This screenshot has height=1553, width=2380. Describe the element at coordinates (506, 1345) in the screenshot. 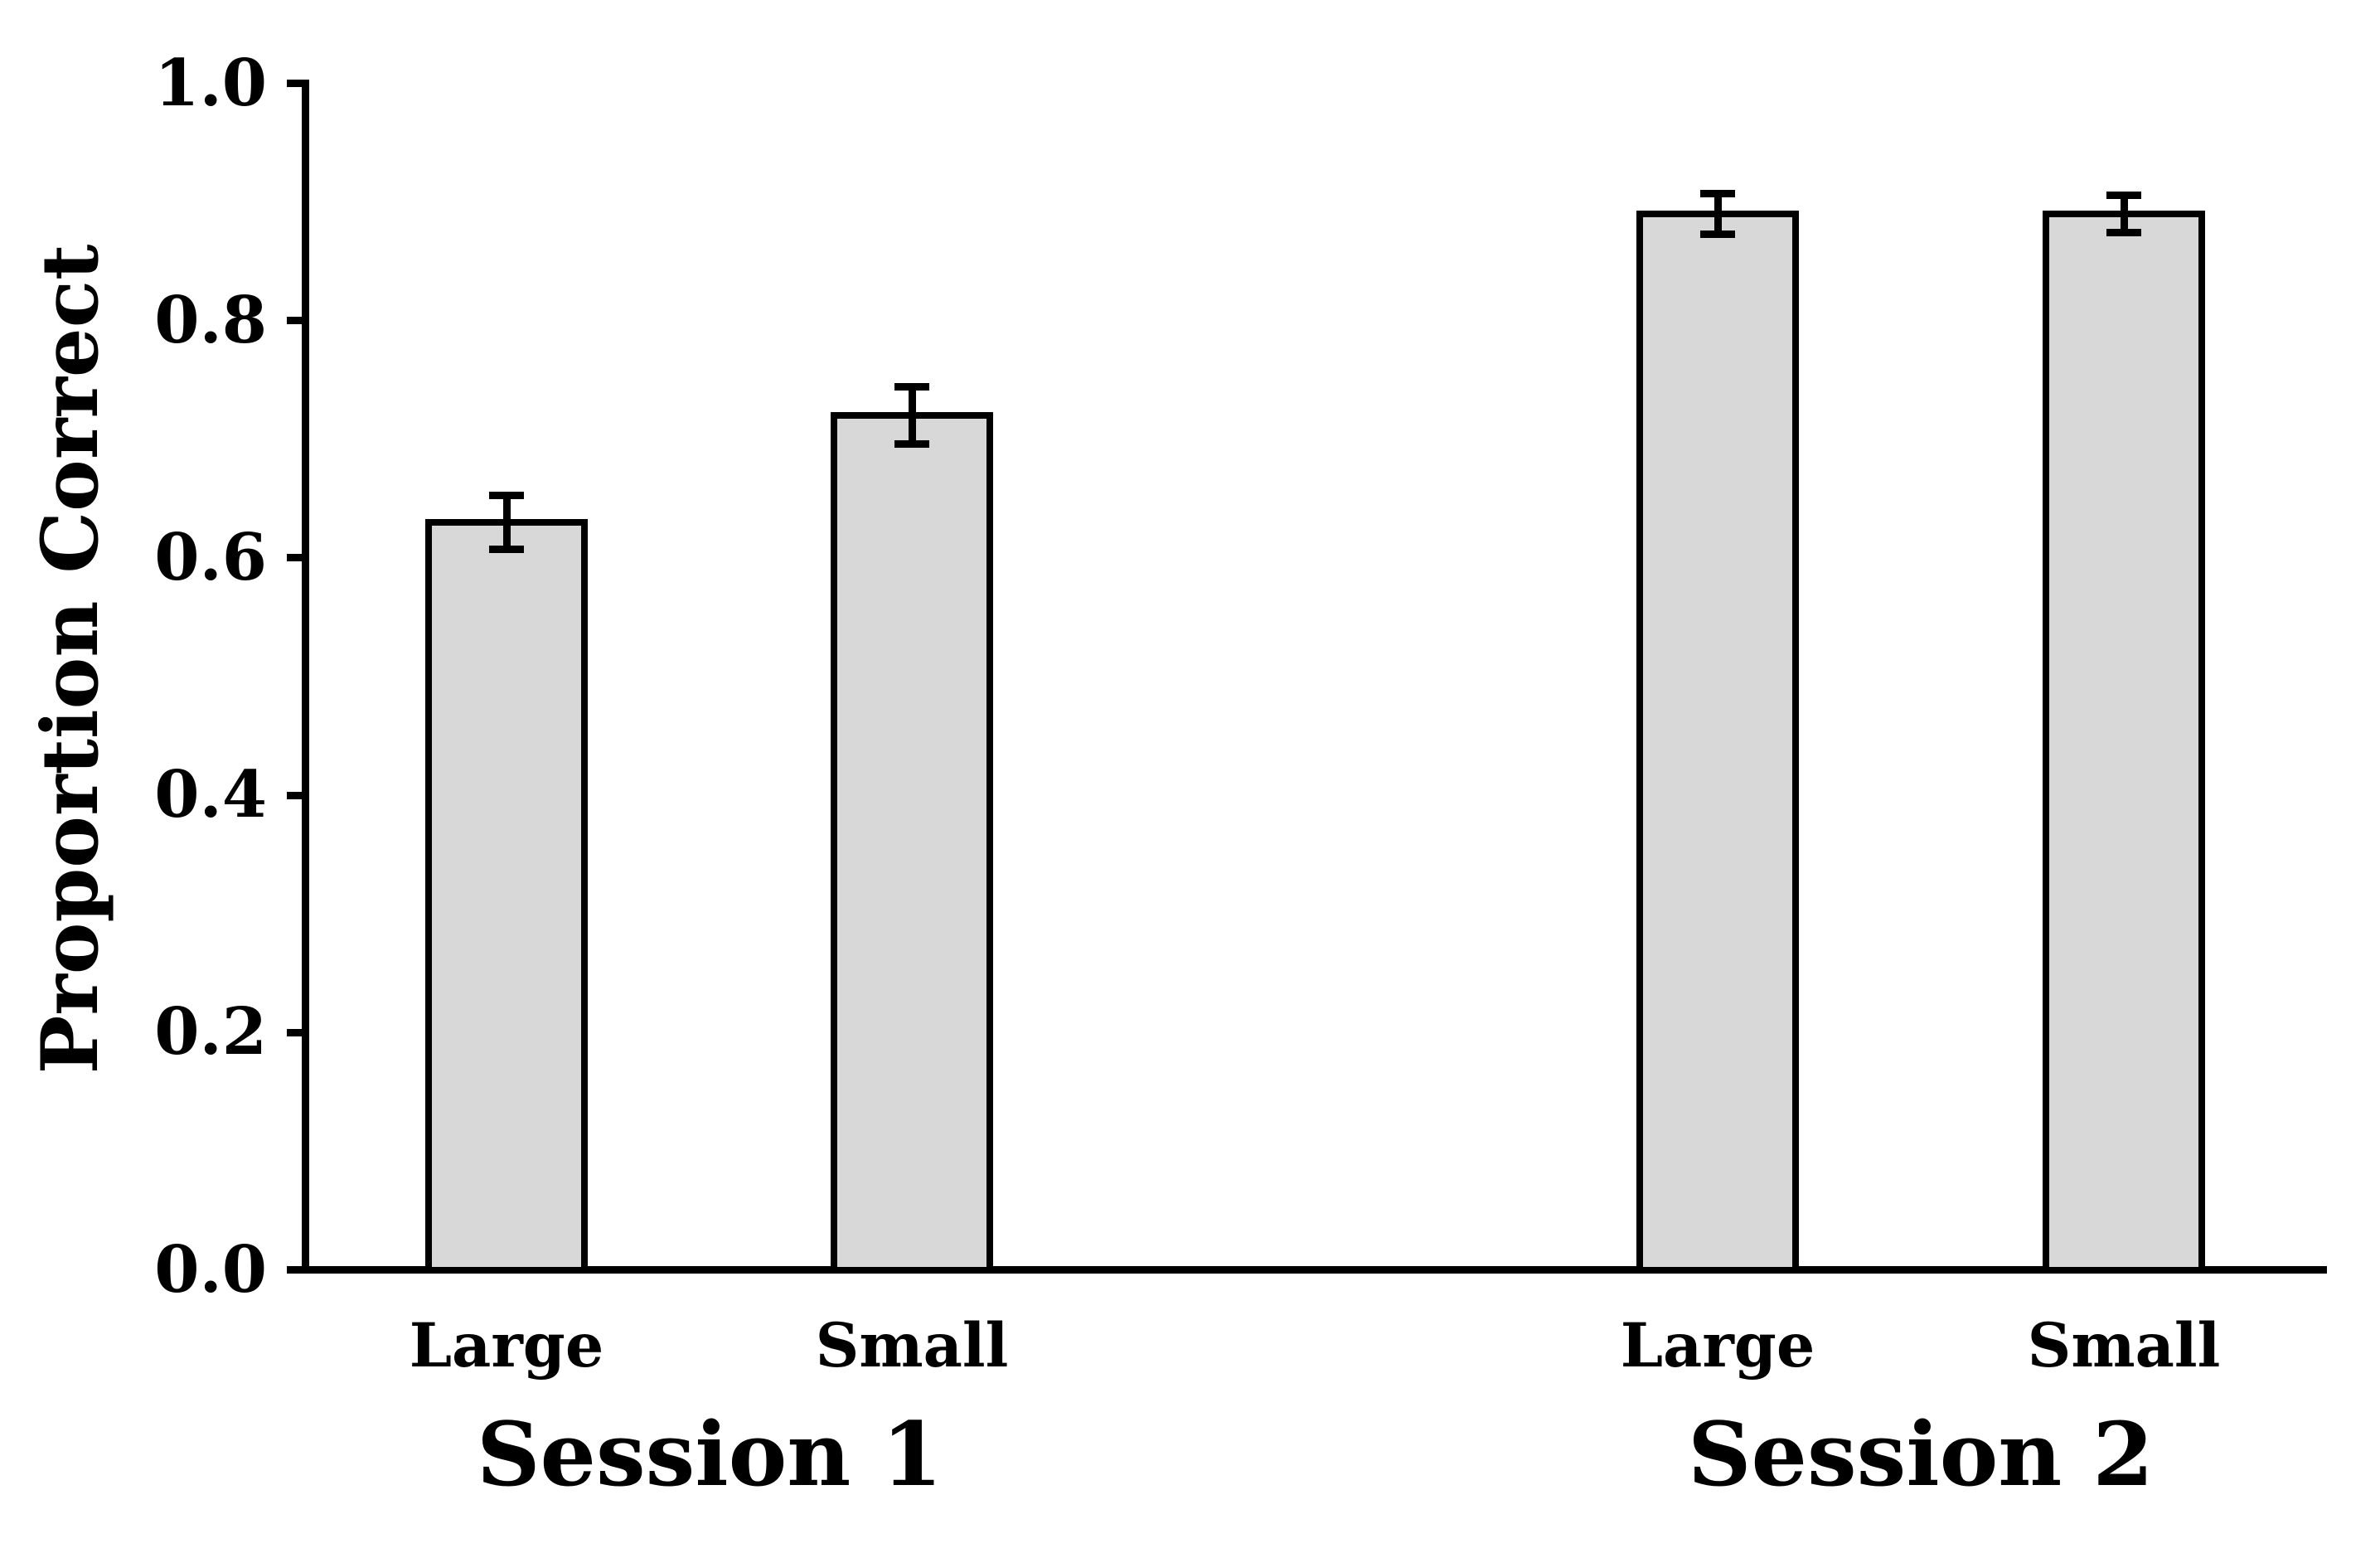

I see `x-label-session-1-large: Large` at that location.